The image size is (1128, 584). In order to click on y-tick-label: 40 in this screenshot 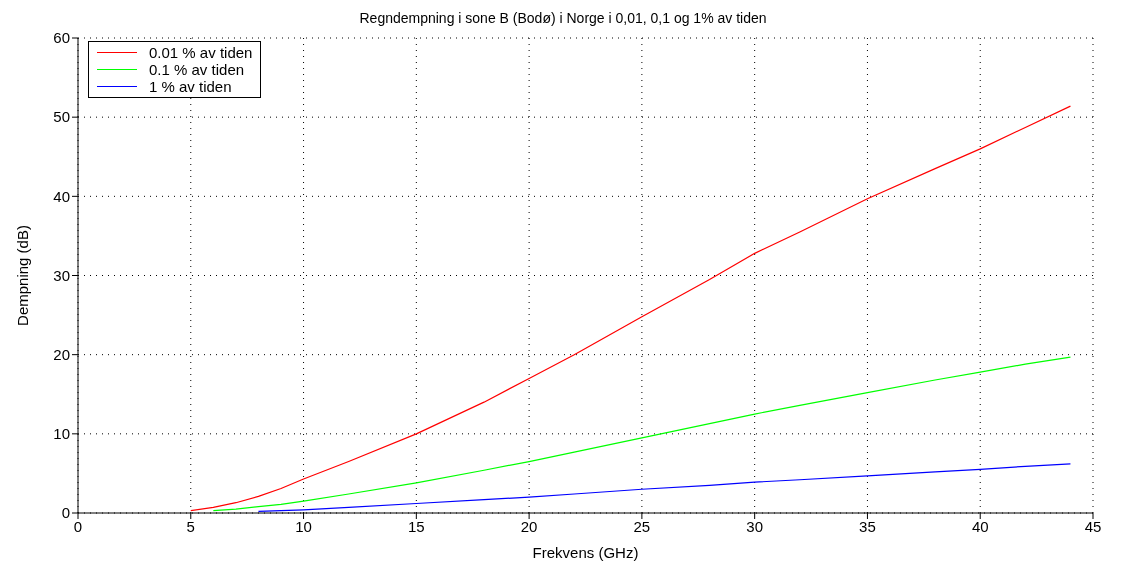, I will do `click(61, 196)`.